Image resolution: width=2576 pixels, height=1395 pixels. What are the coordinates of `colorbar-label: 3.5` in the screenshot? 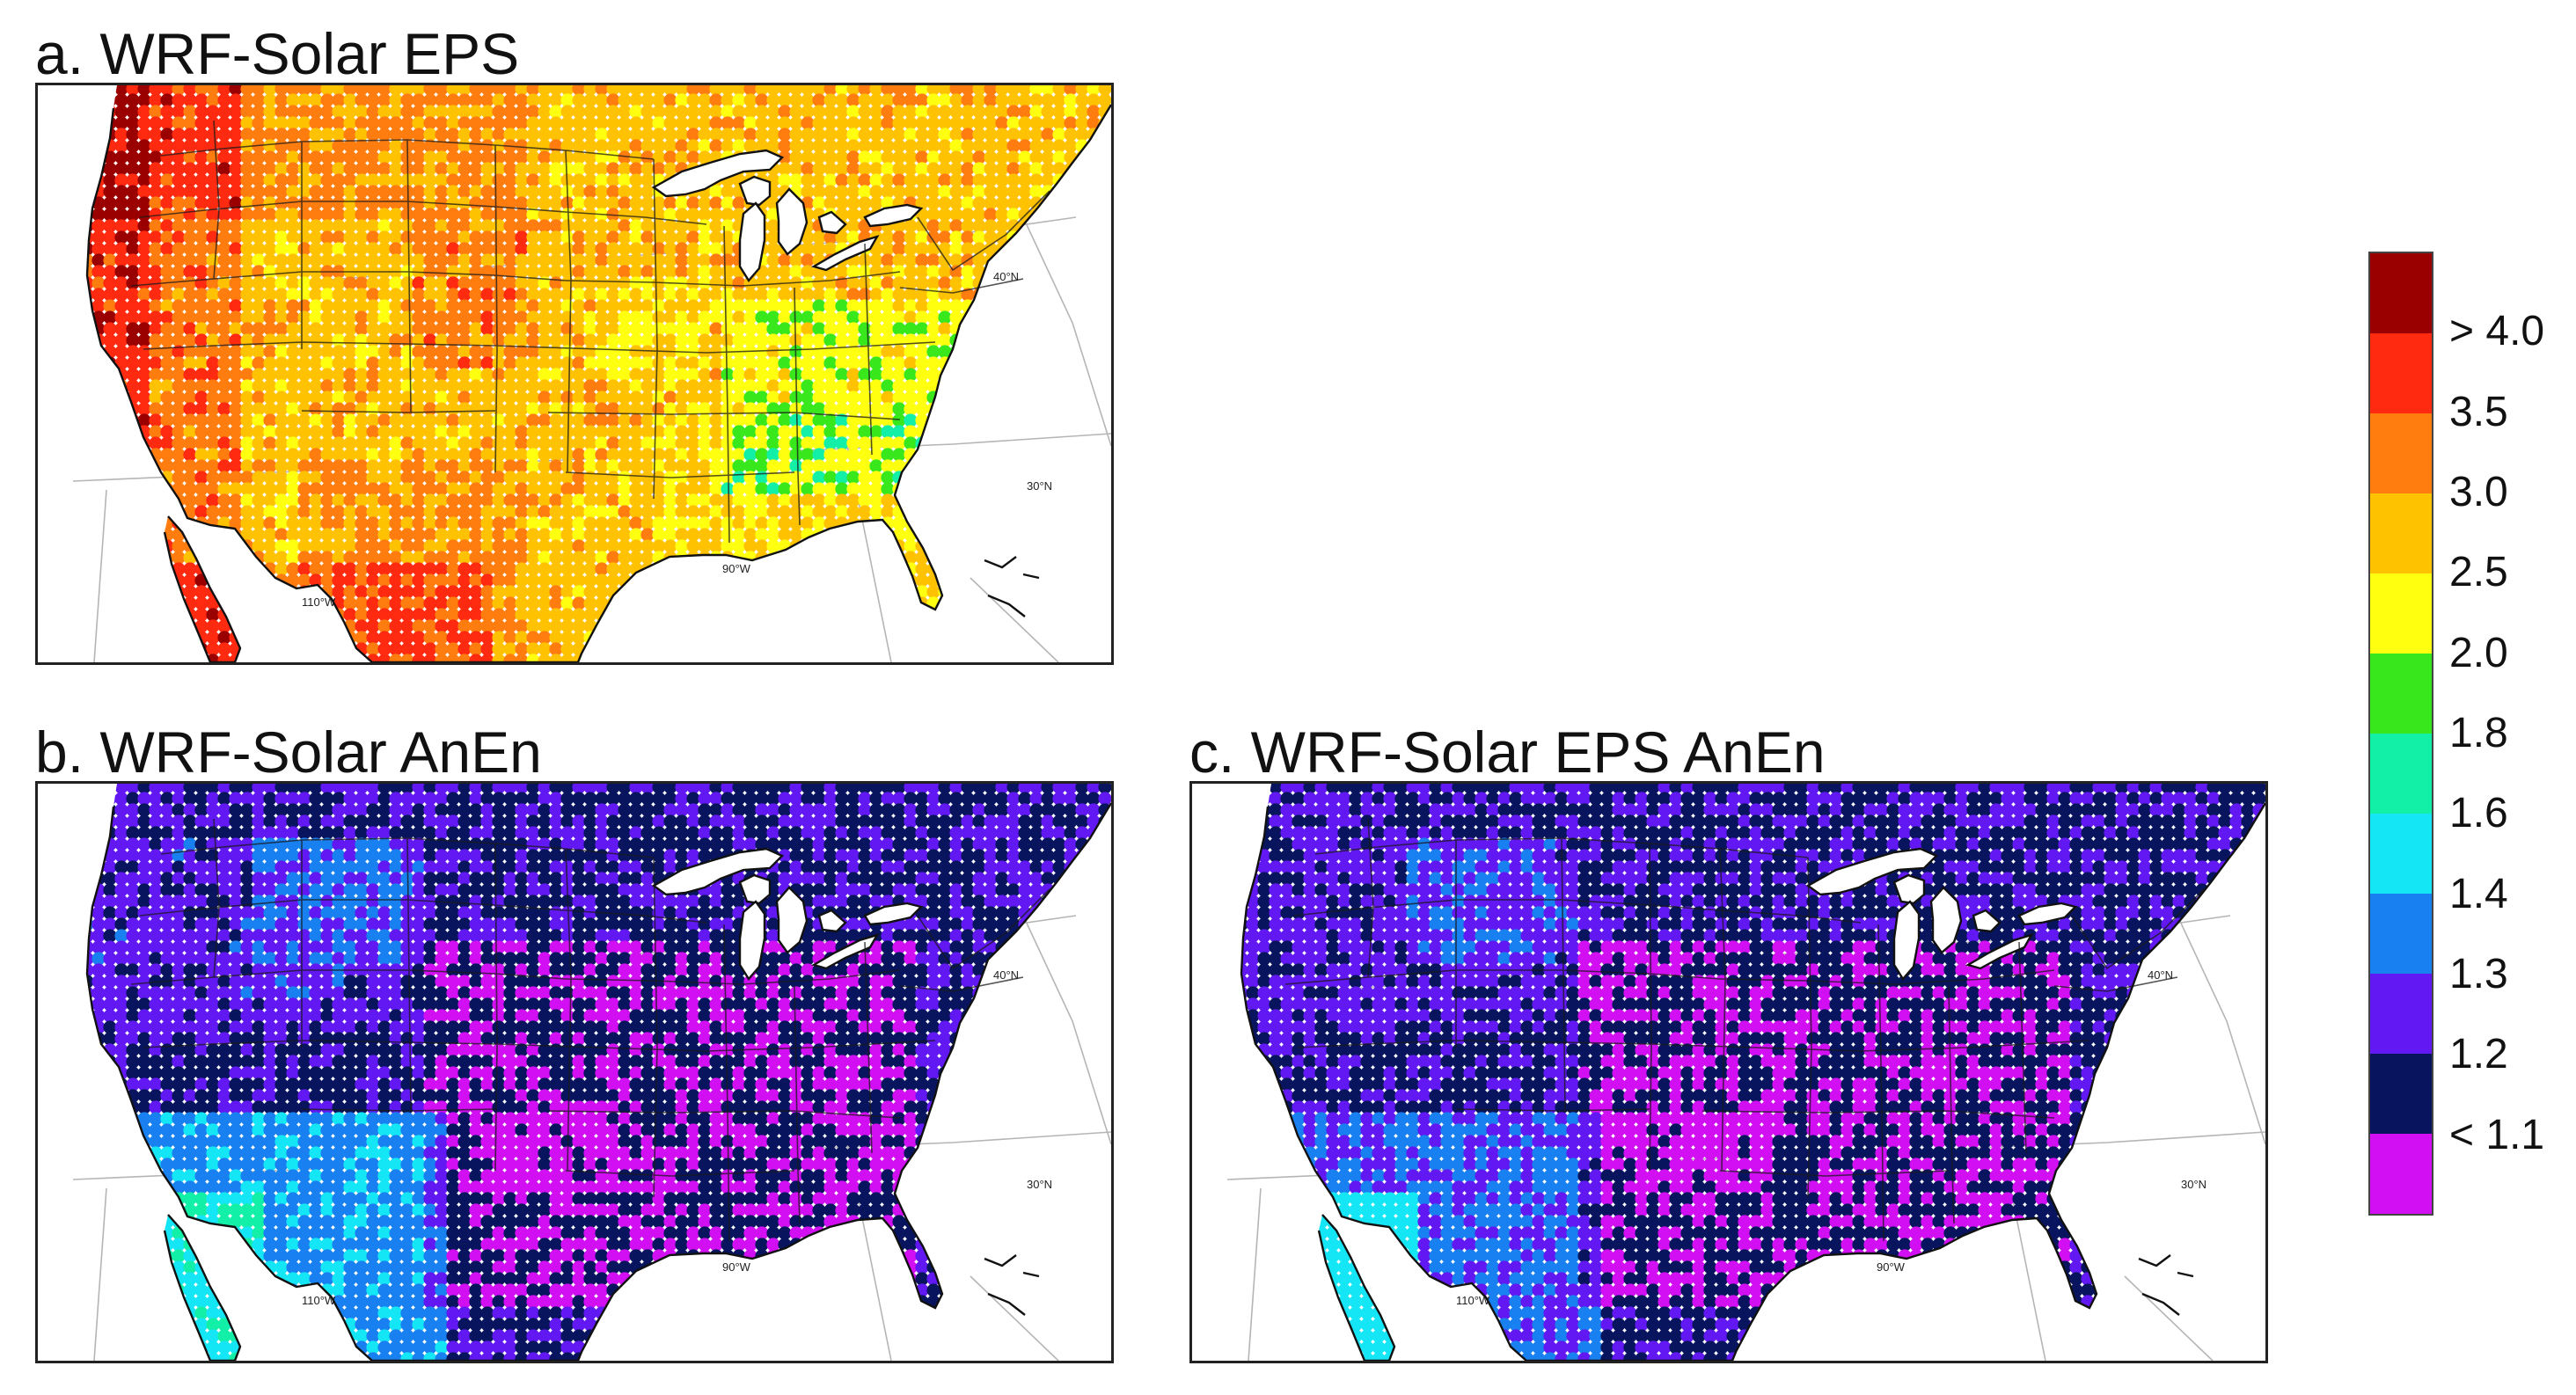 It's located at (2478, 411).